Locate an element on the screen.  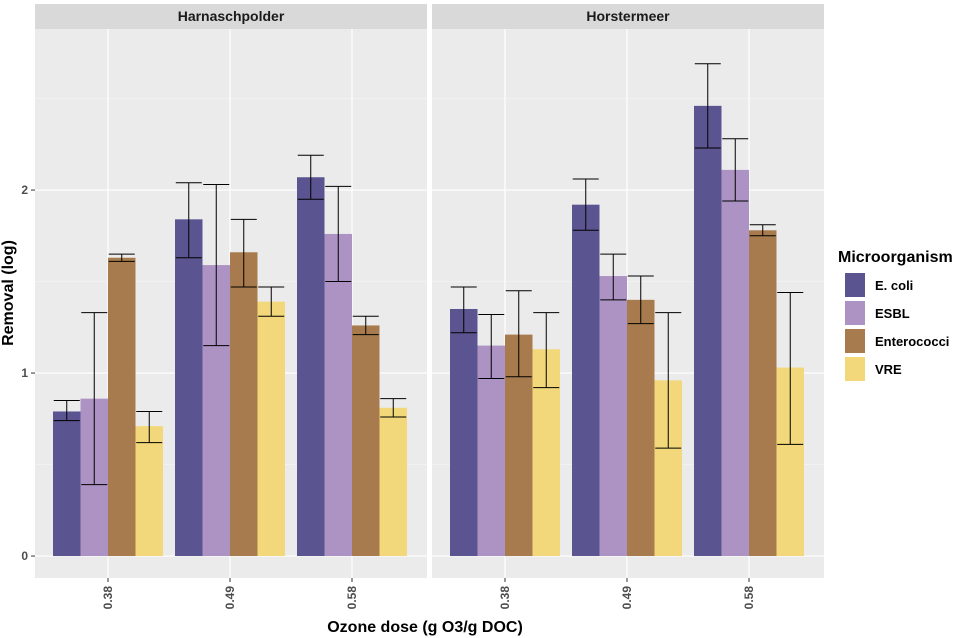
y-tick-label: 0 is located at coordinates (24, 556).